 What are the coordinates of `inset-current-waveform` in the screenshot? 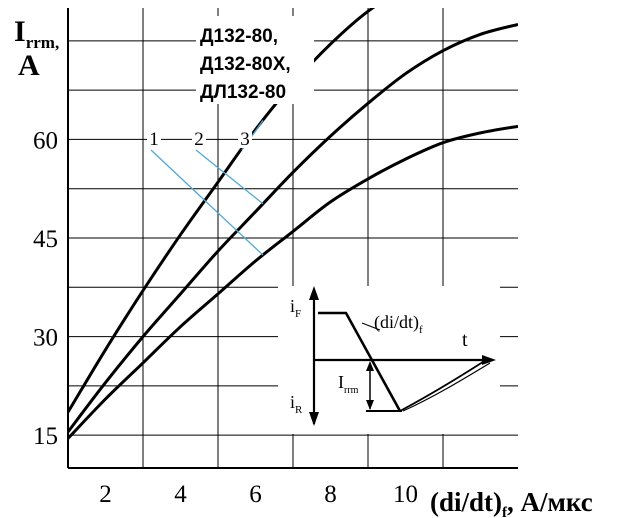 It's located at (360, 361).